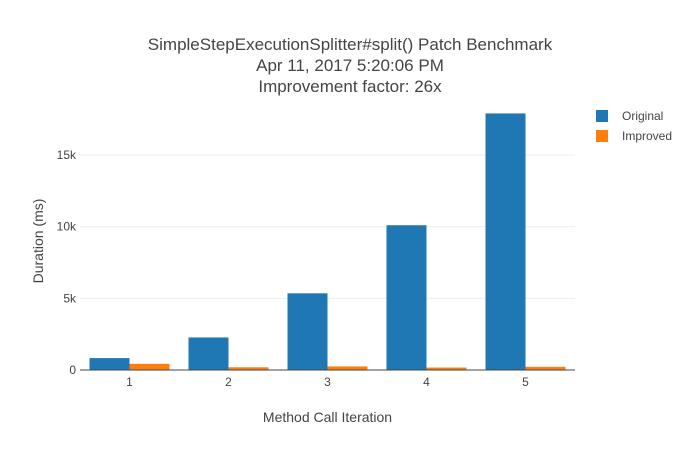  I want to click on legend: Original Improved, so click(634, 126).